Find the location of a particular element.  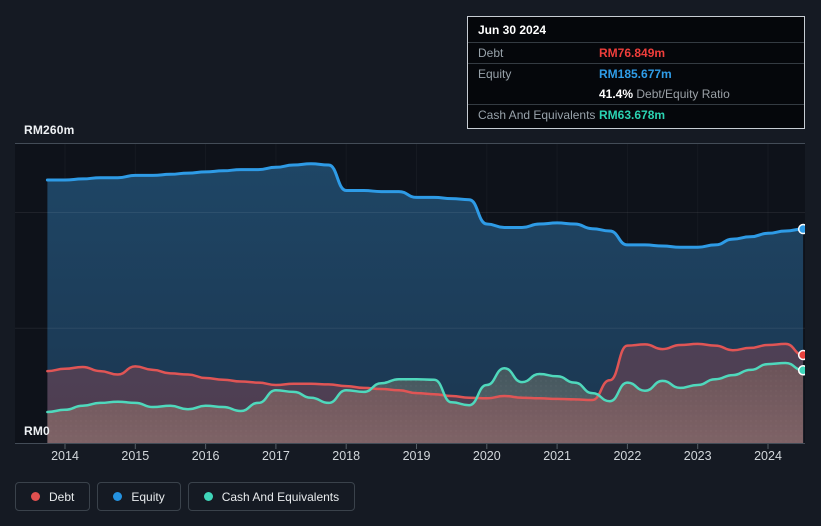

tooltip-date: Jun 30 2024 is located at coordinates (636, 30).